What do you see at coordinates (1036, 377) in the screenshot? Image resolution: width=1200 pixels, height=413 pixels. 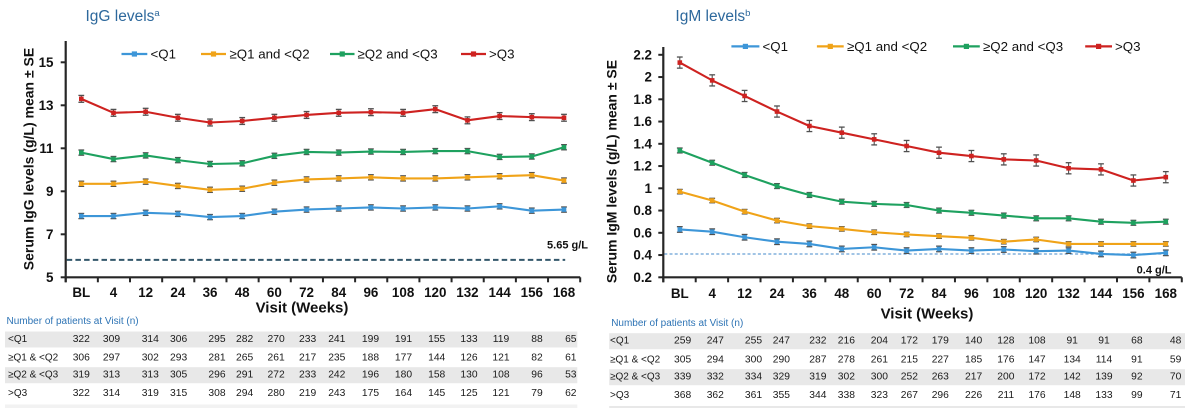 I see `svg-text: 172` at bounding box center [1036, 377].